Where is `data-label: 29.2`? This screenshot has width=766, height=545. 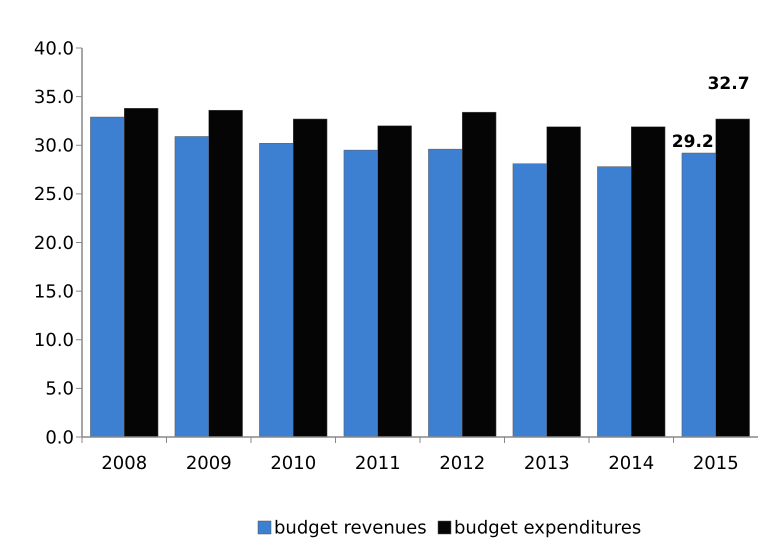 data-label: 29.2 is located at coordinates (693, 142).